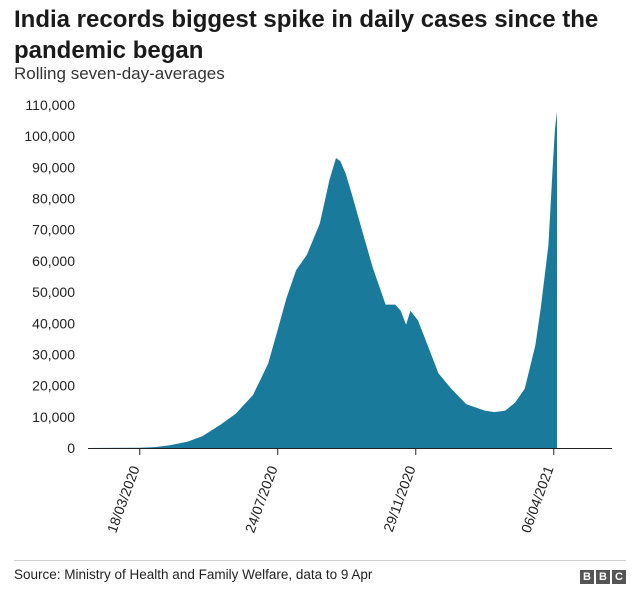  What do you see at coordinates (320, 560) in the screenshot?
I see `footer-divider` at bounding box center [320, 560].